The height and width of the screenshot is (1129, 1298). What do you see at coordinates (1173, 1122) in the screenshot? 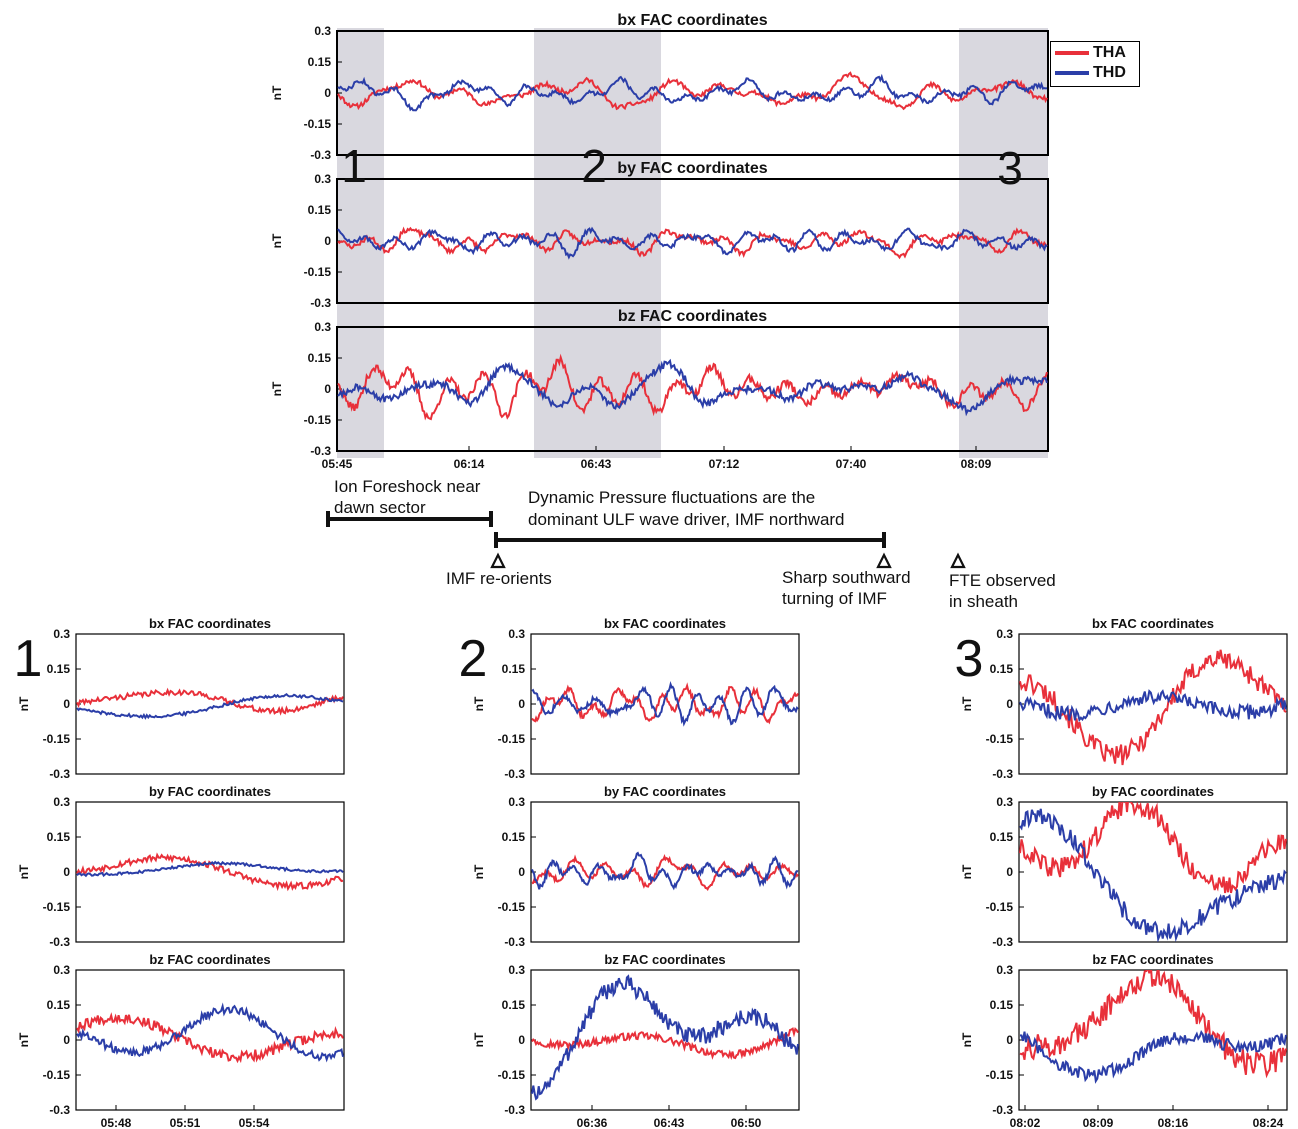
I see `x-tick-label: 08:16` at bounding box center [1173, 1122].